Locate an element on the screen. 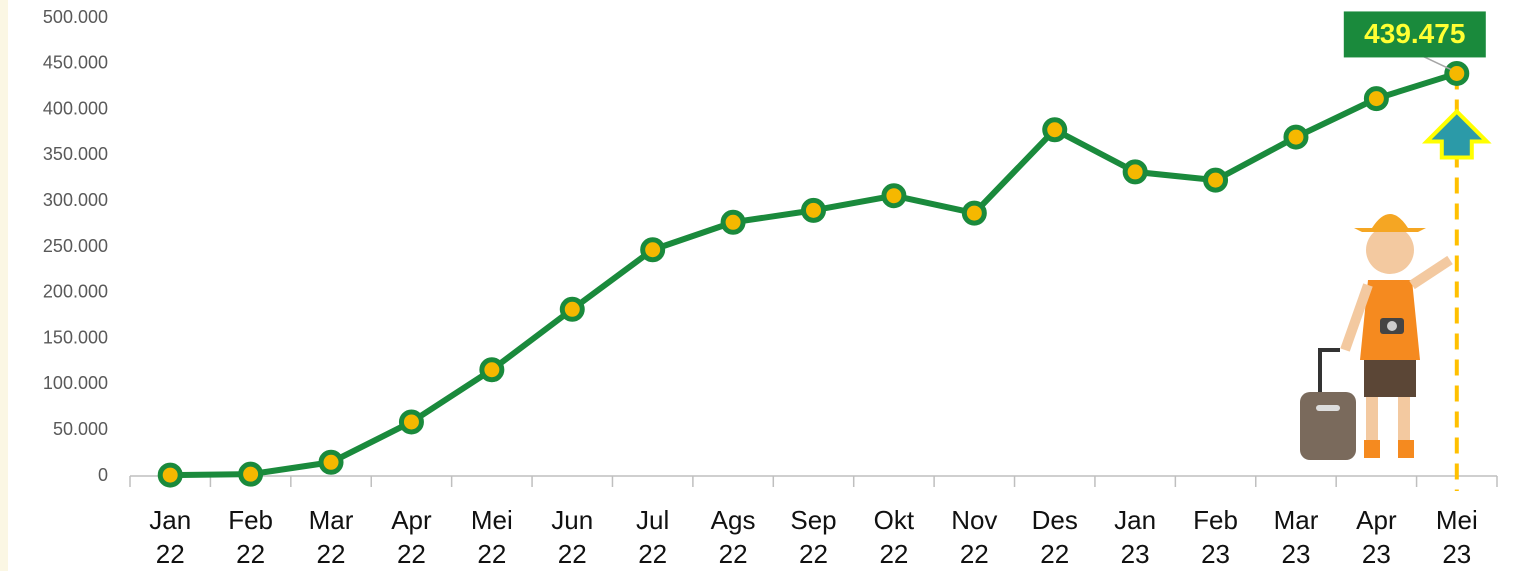 This screenshot has width=1514, height=571. y-tick-label: 300.000 is located at coordinates (75, 200).